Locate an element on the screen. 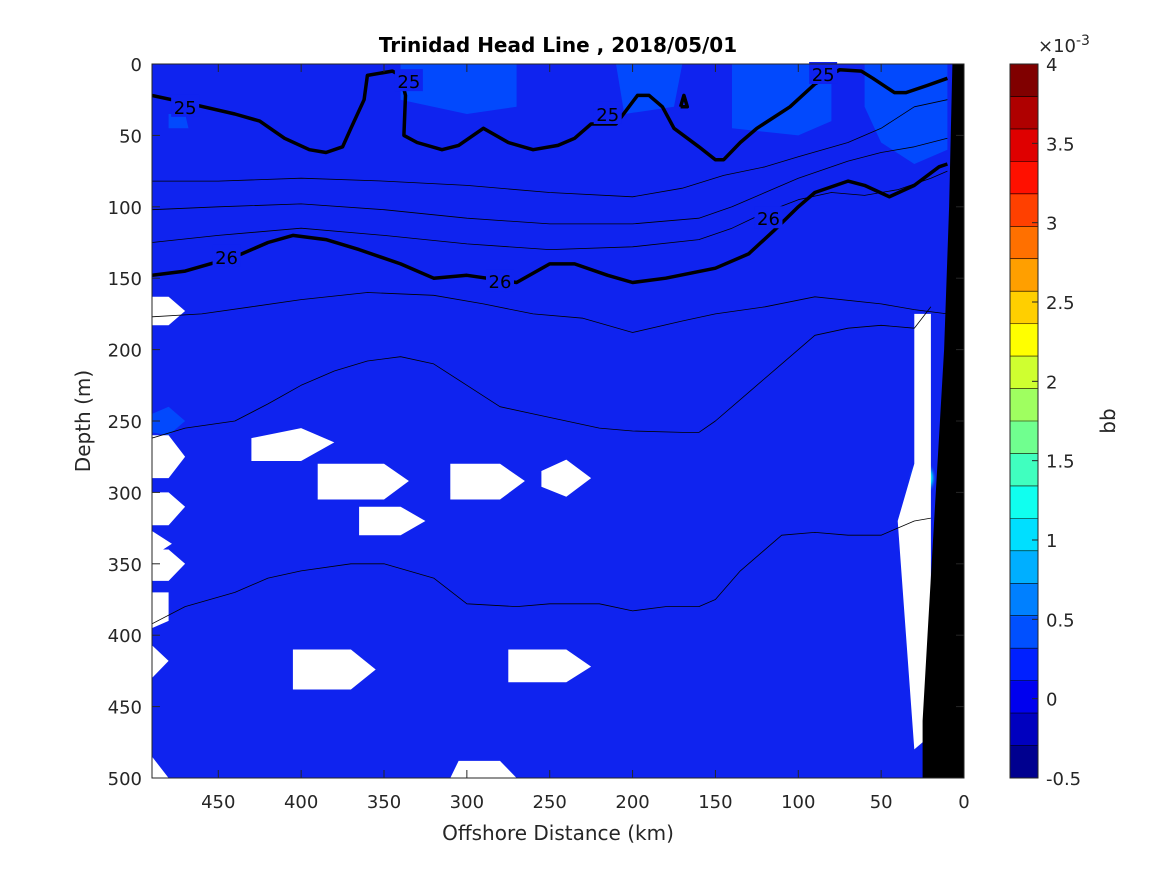  colorbar is located at coordinates (1024, 421).